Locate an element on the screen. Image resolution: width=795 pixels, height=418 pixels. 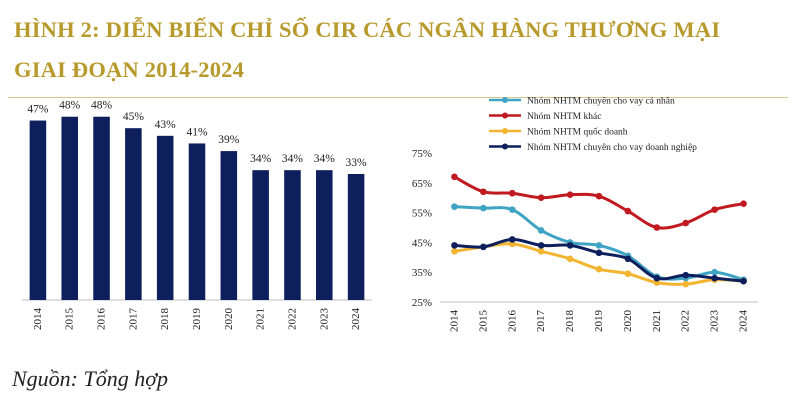
bar-x-tick-2019: 2019 is located at coordinates (197, 319).